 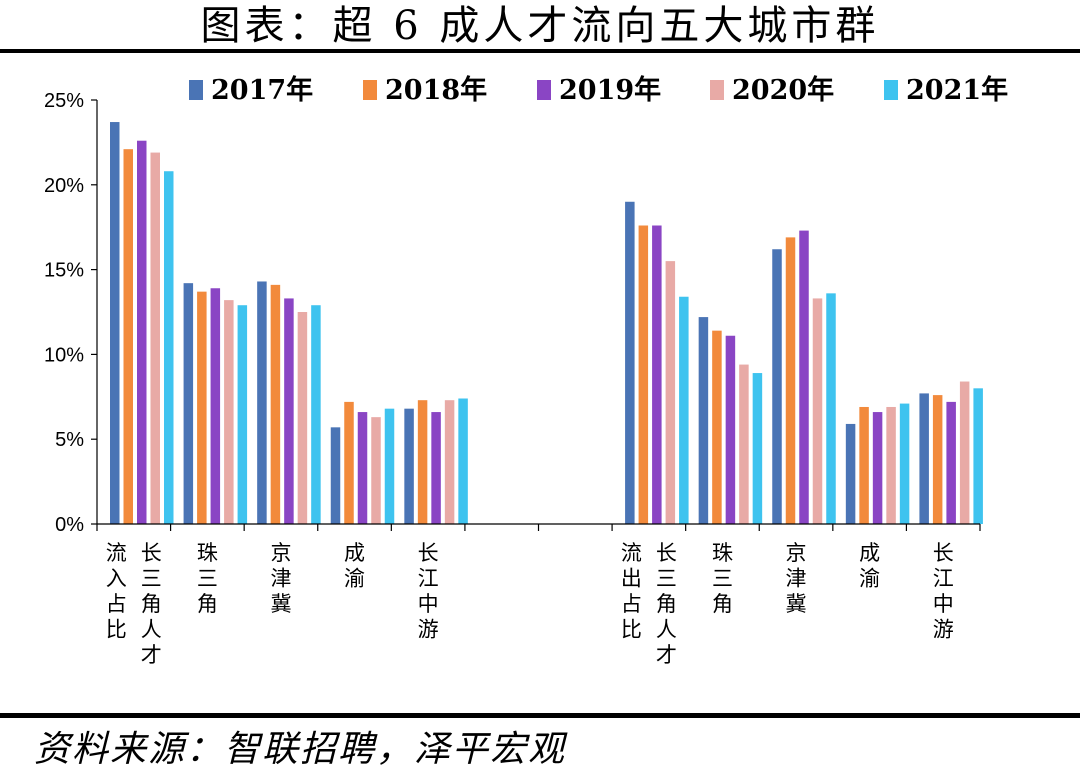 I want to click on x-category-label: 出, so click(x=631, y=579).